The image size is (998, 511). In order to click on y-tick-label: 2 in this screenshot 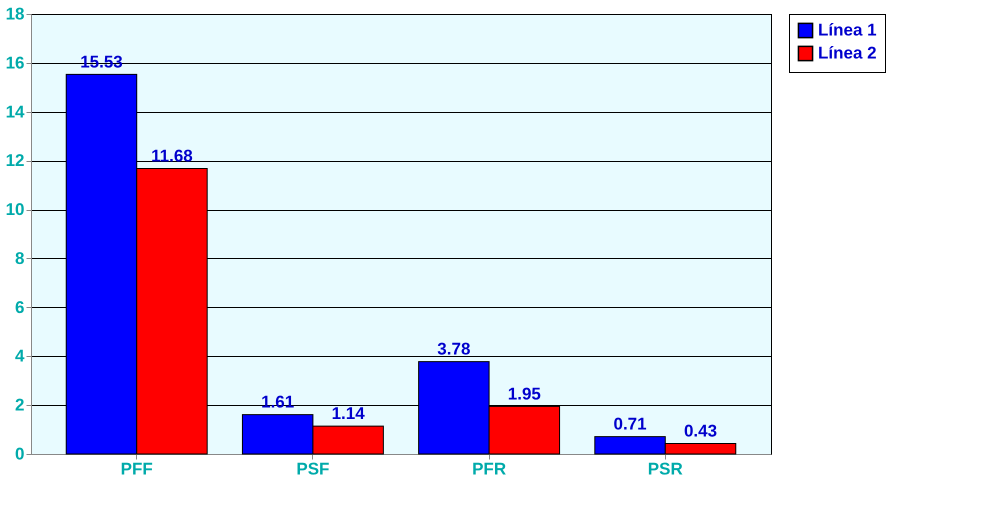, I will do `click(19, 405)`.